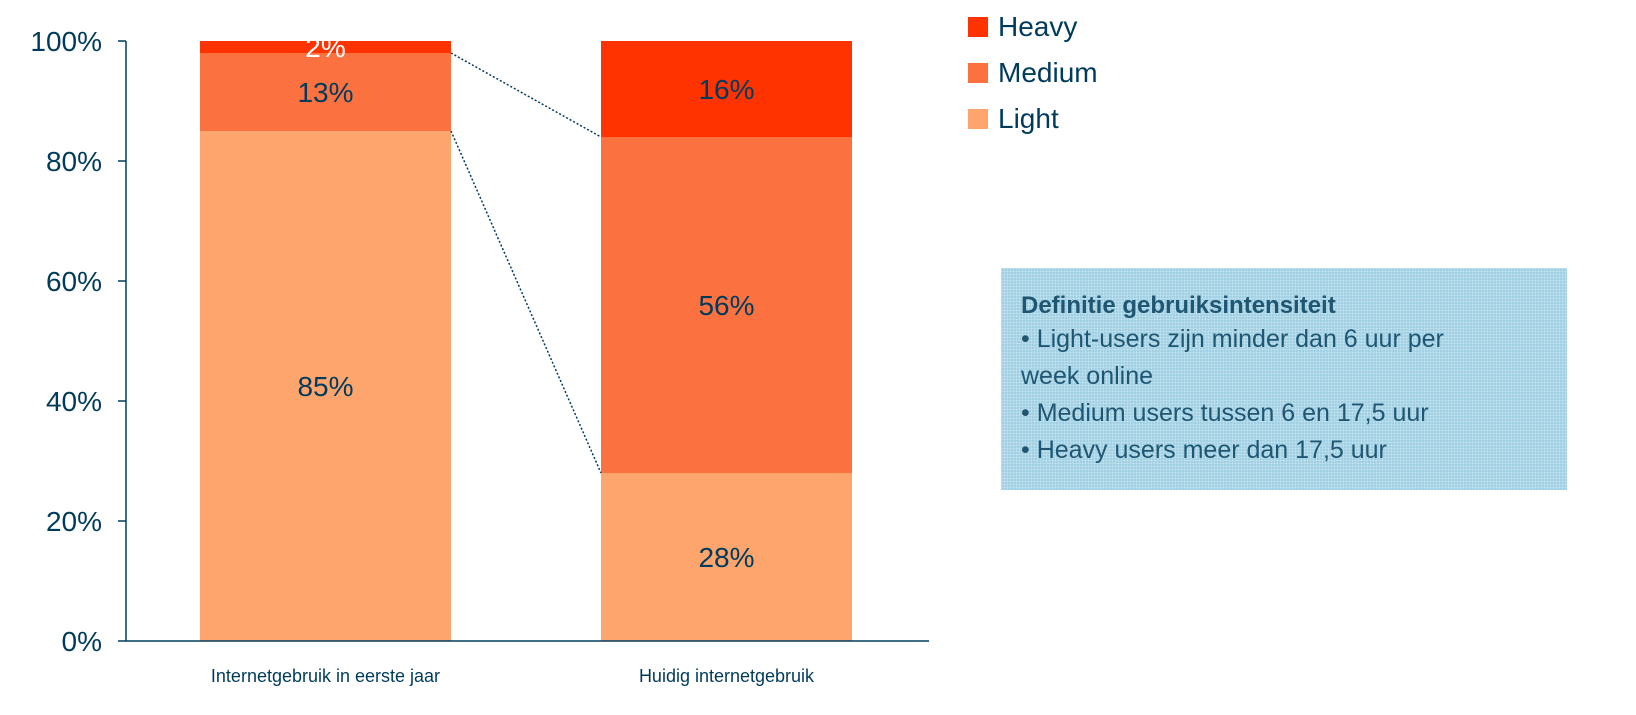 This screenshot has height=715, width=1636. What do you see at coordinates (74, 161) in the screenshot?
I see `y-tick-label: 80%` at bounding box center [74, 161].